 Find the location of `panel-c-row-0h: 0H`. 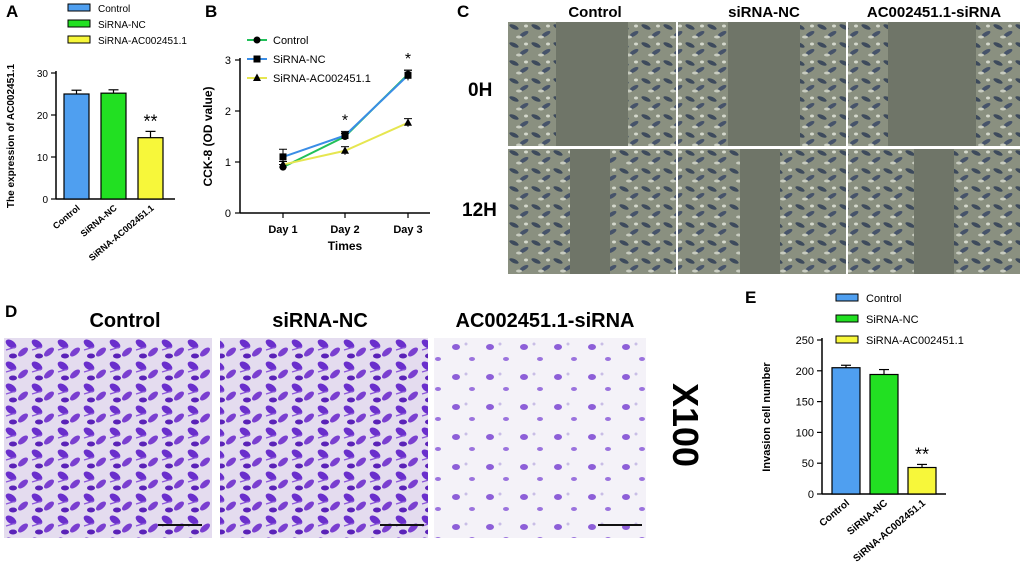

panel-c-row-0h: 0H is located at coordinates (480, 90).